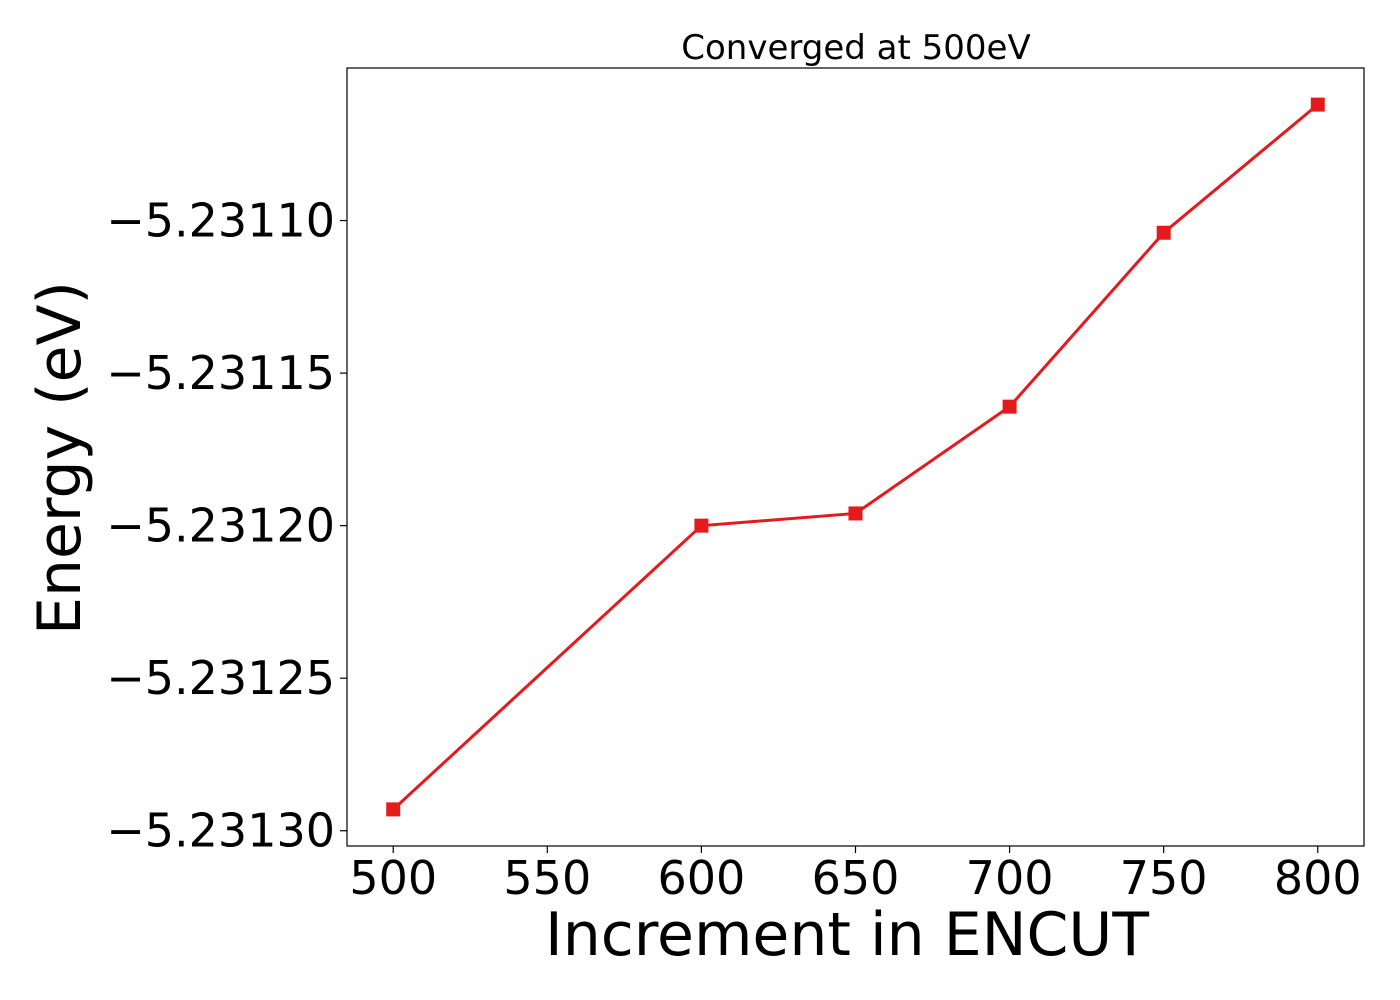 The height and width of the screenshot is (1000, 1400). What do you see at coordinates (60, 458) in the screenshot?
I see `y-axis-label: Energy (eV)` at bounding box center [60, 458].